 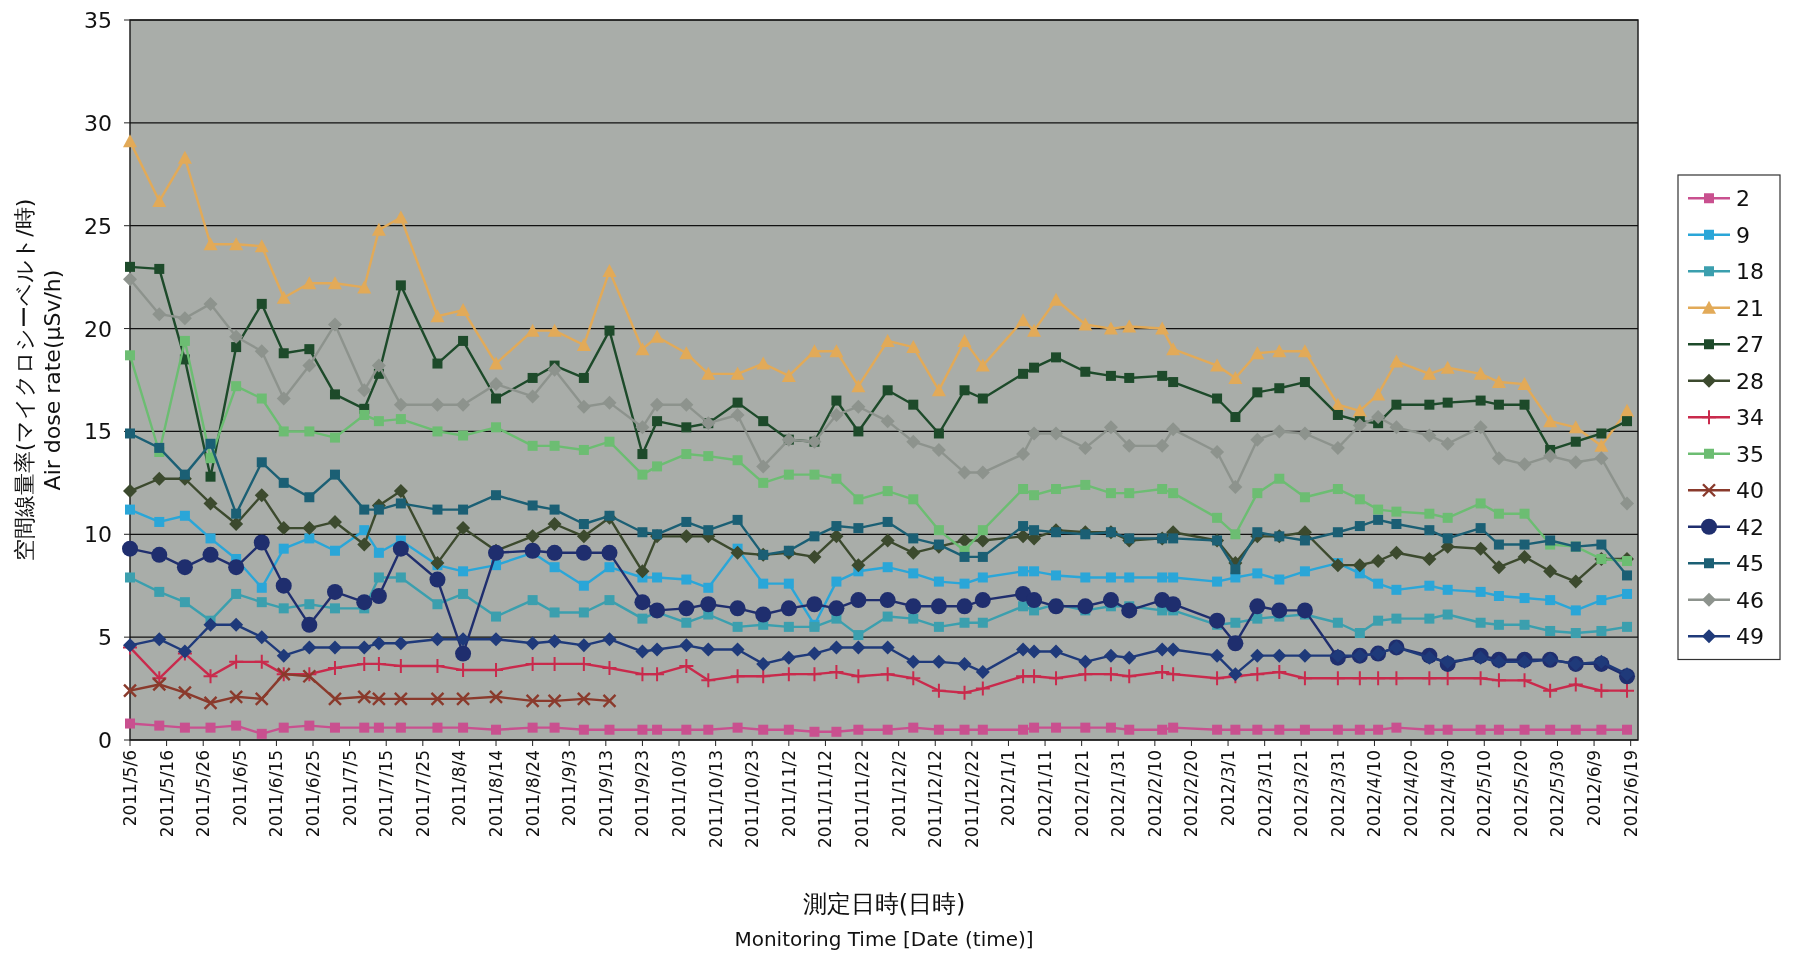 What do you see at coordinates (1484, 794) in the screenshot?
I see `x-tick-label: 2012/5/10` at bounding box center [1484, 794].